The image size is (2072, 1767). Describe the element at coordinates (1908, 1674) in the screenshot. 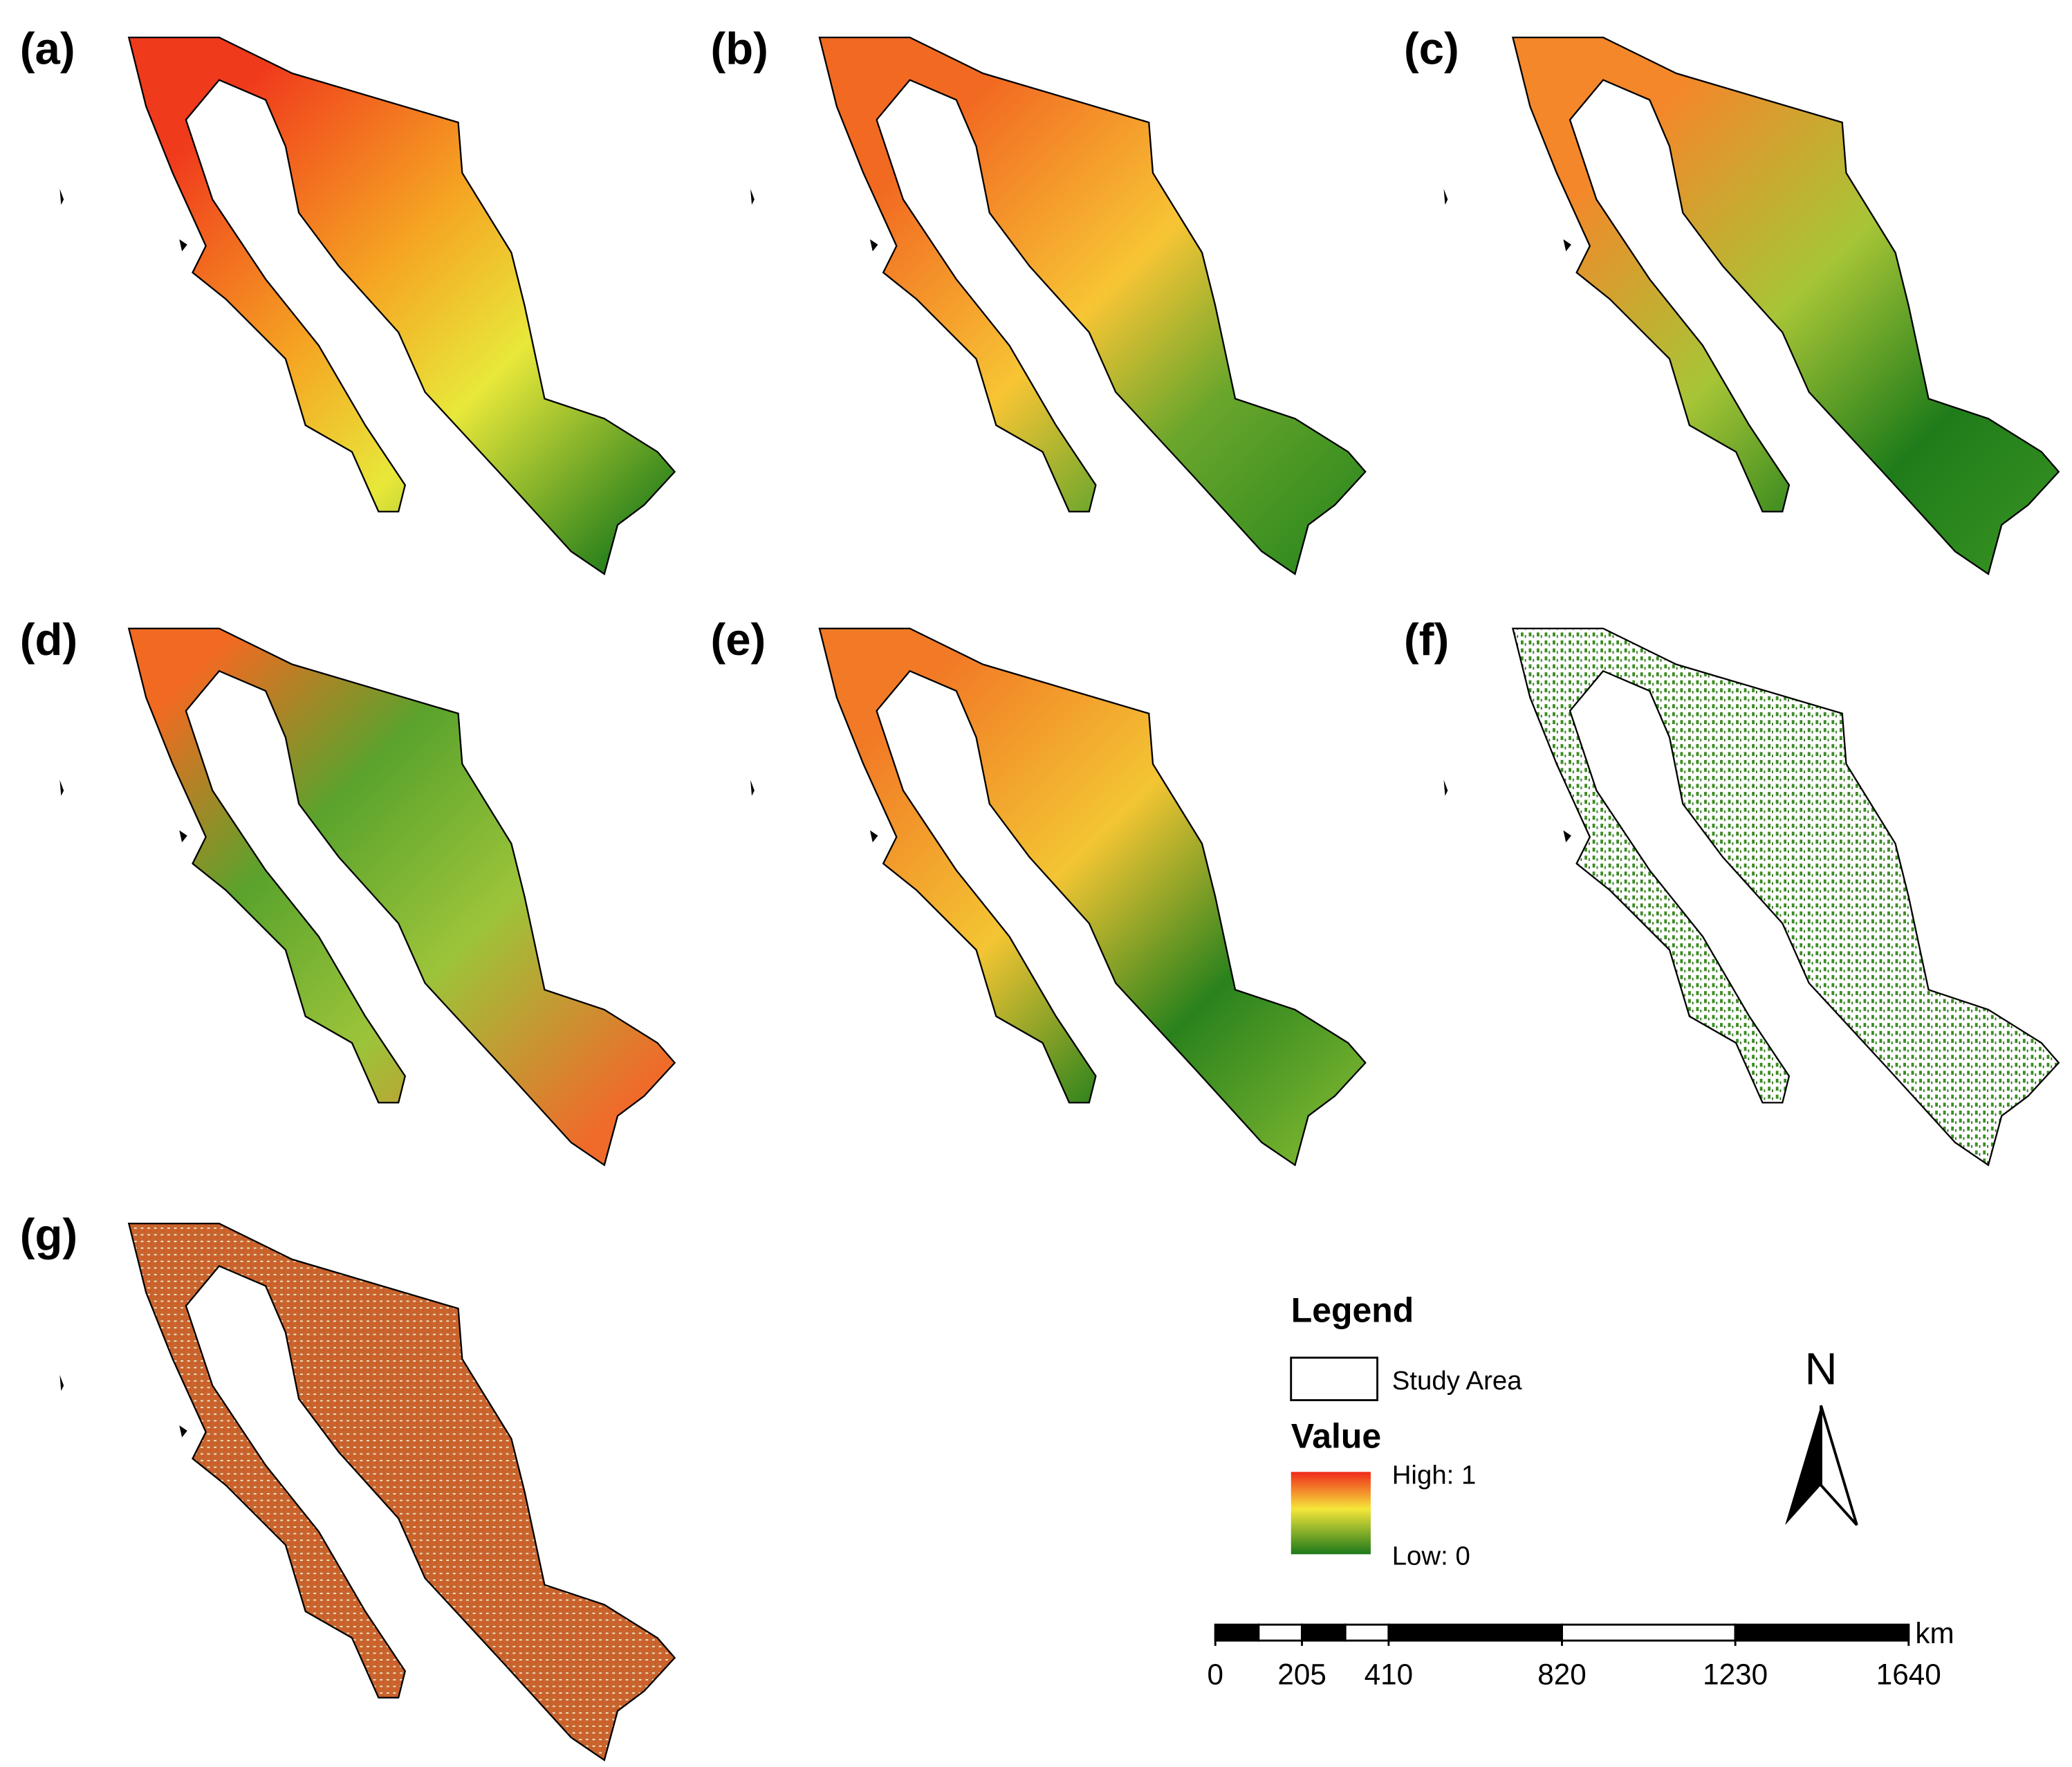

I see `scale-tick-label: 1640` at that location.